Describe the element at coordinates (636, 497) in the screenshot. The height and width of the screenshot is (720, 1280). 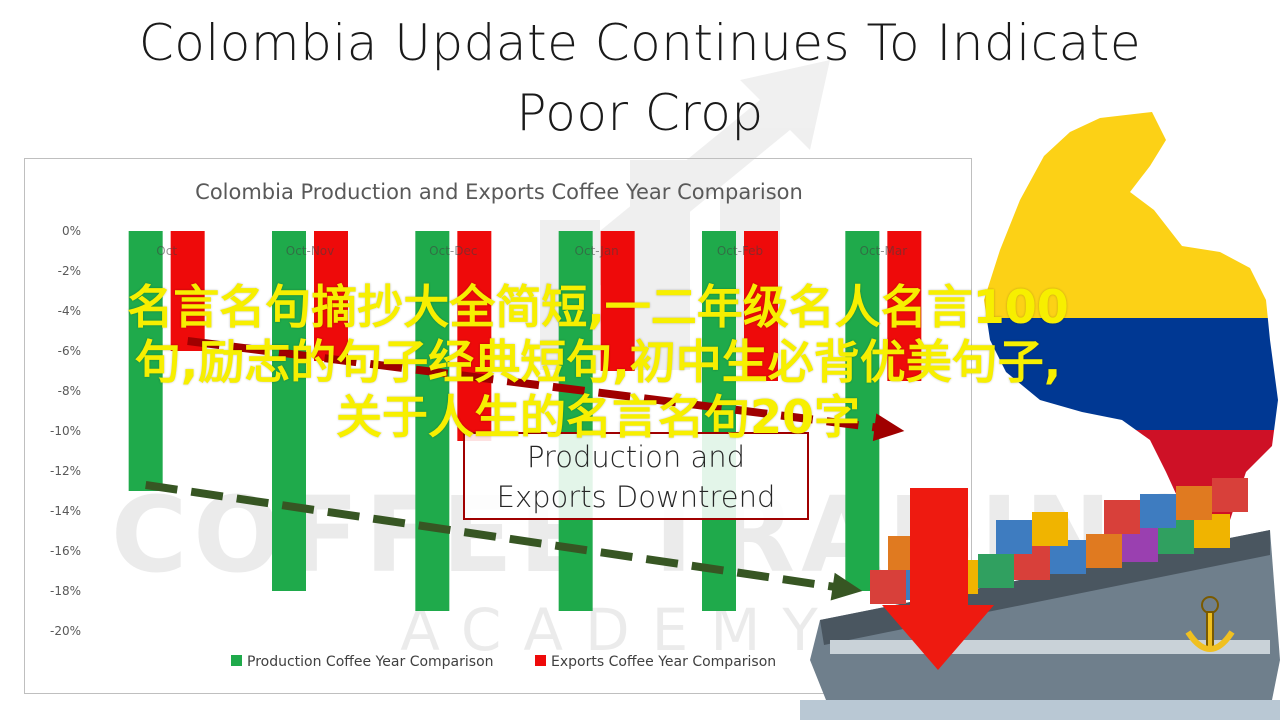
I see `downtrend-line-2: Exports Downtrend` at that location.